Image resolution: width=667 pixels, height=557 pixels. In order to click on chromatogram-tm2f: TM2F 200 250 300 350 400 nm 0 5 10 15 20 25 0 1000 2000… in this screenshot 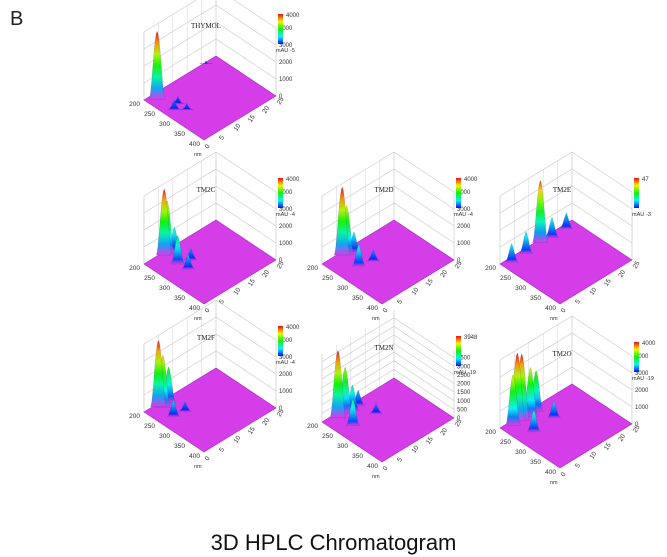, I will do `click(215, 392)`.